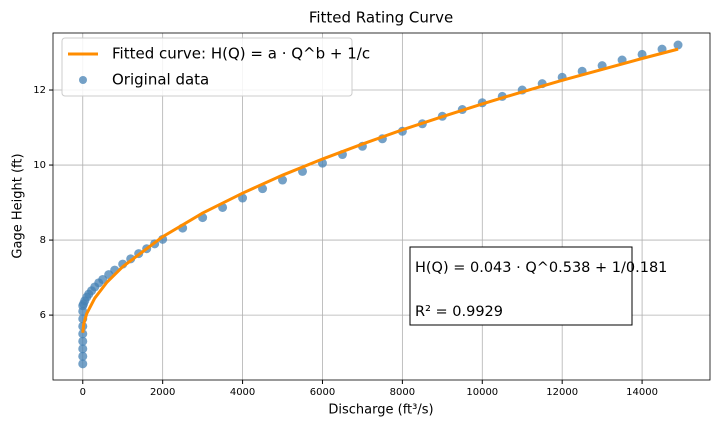 The width and height of the screenshot is (720, 432). What do you see at coordinates (242, 392) in the screenshot?
I see `x-tick-label: 4000` at bounding box center [242, 392].